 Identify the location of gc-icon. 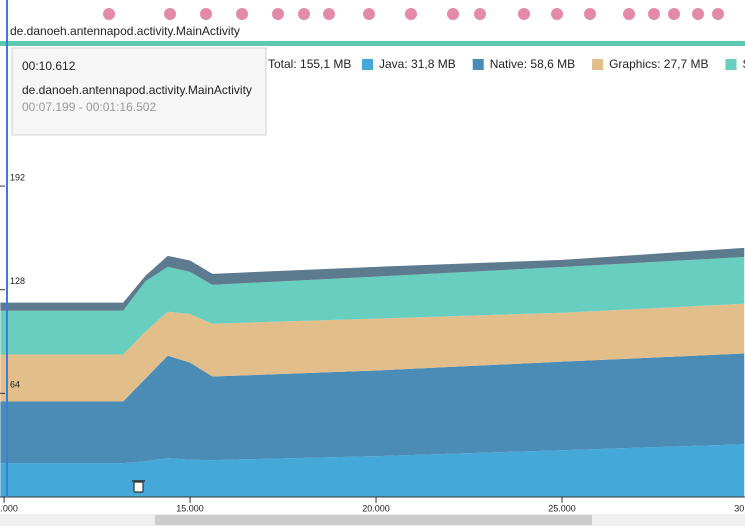
(138, 486).